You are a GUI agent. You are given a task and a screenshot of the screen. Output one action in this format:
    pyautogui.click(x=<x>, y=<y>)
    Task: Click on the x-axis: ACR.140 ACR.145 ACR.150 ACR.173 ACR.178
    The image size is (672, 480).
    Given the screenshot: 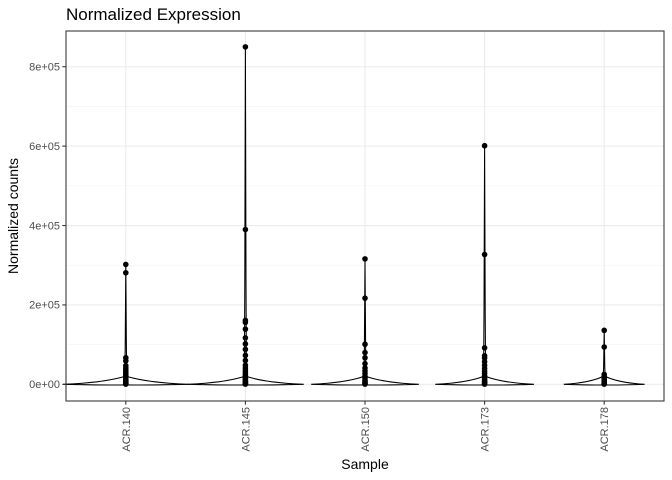 What is the action you would take?
    pyautogui.click(x=366, y=426)
    